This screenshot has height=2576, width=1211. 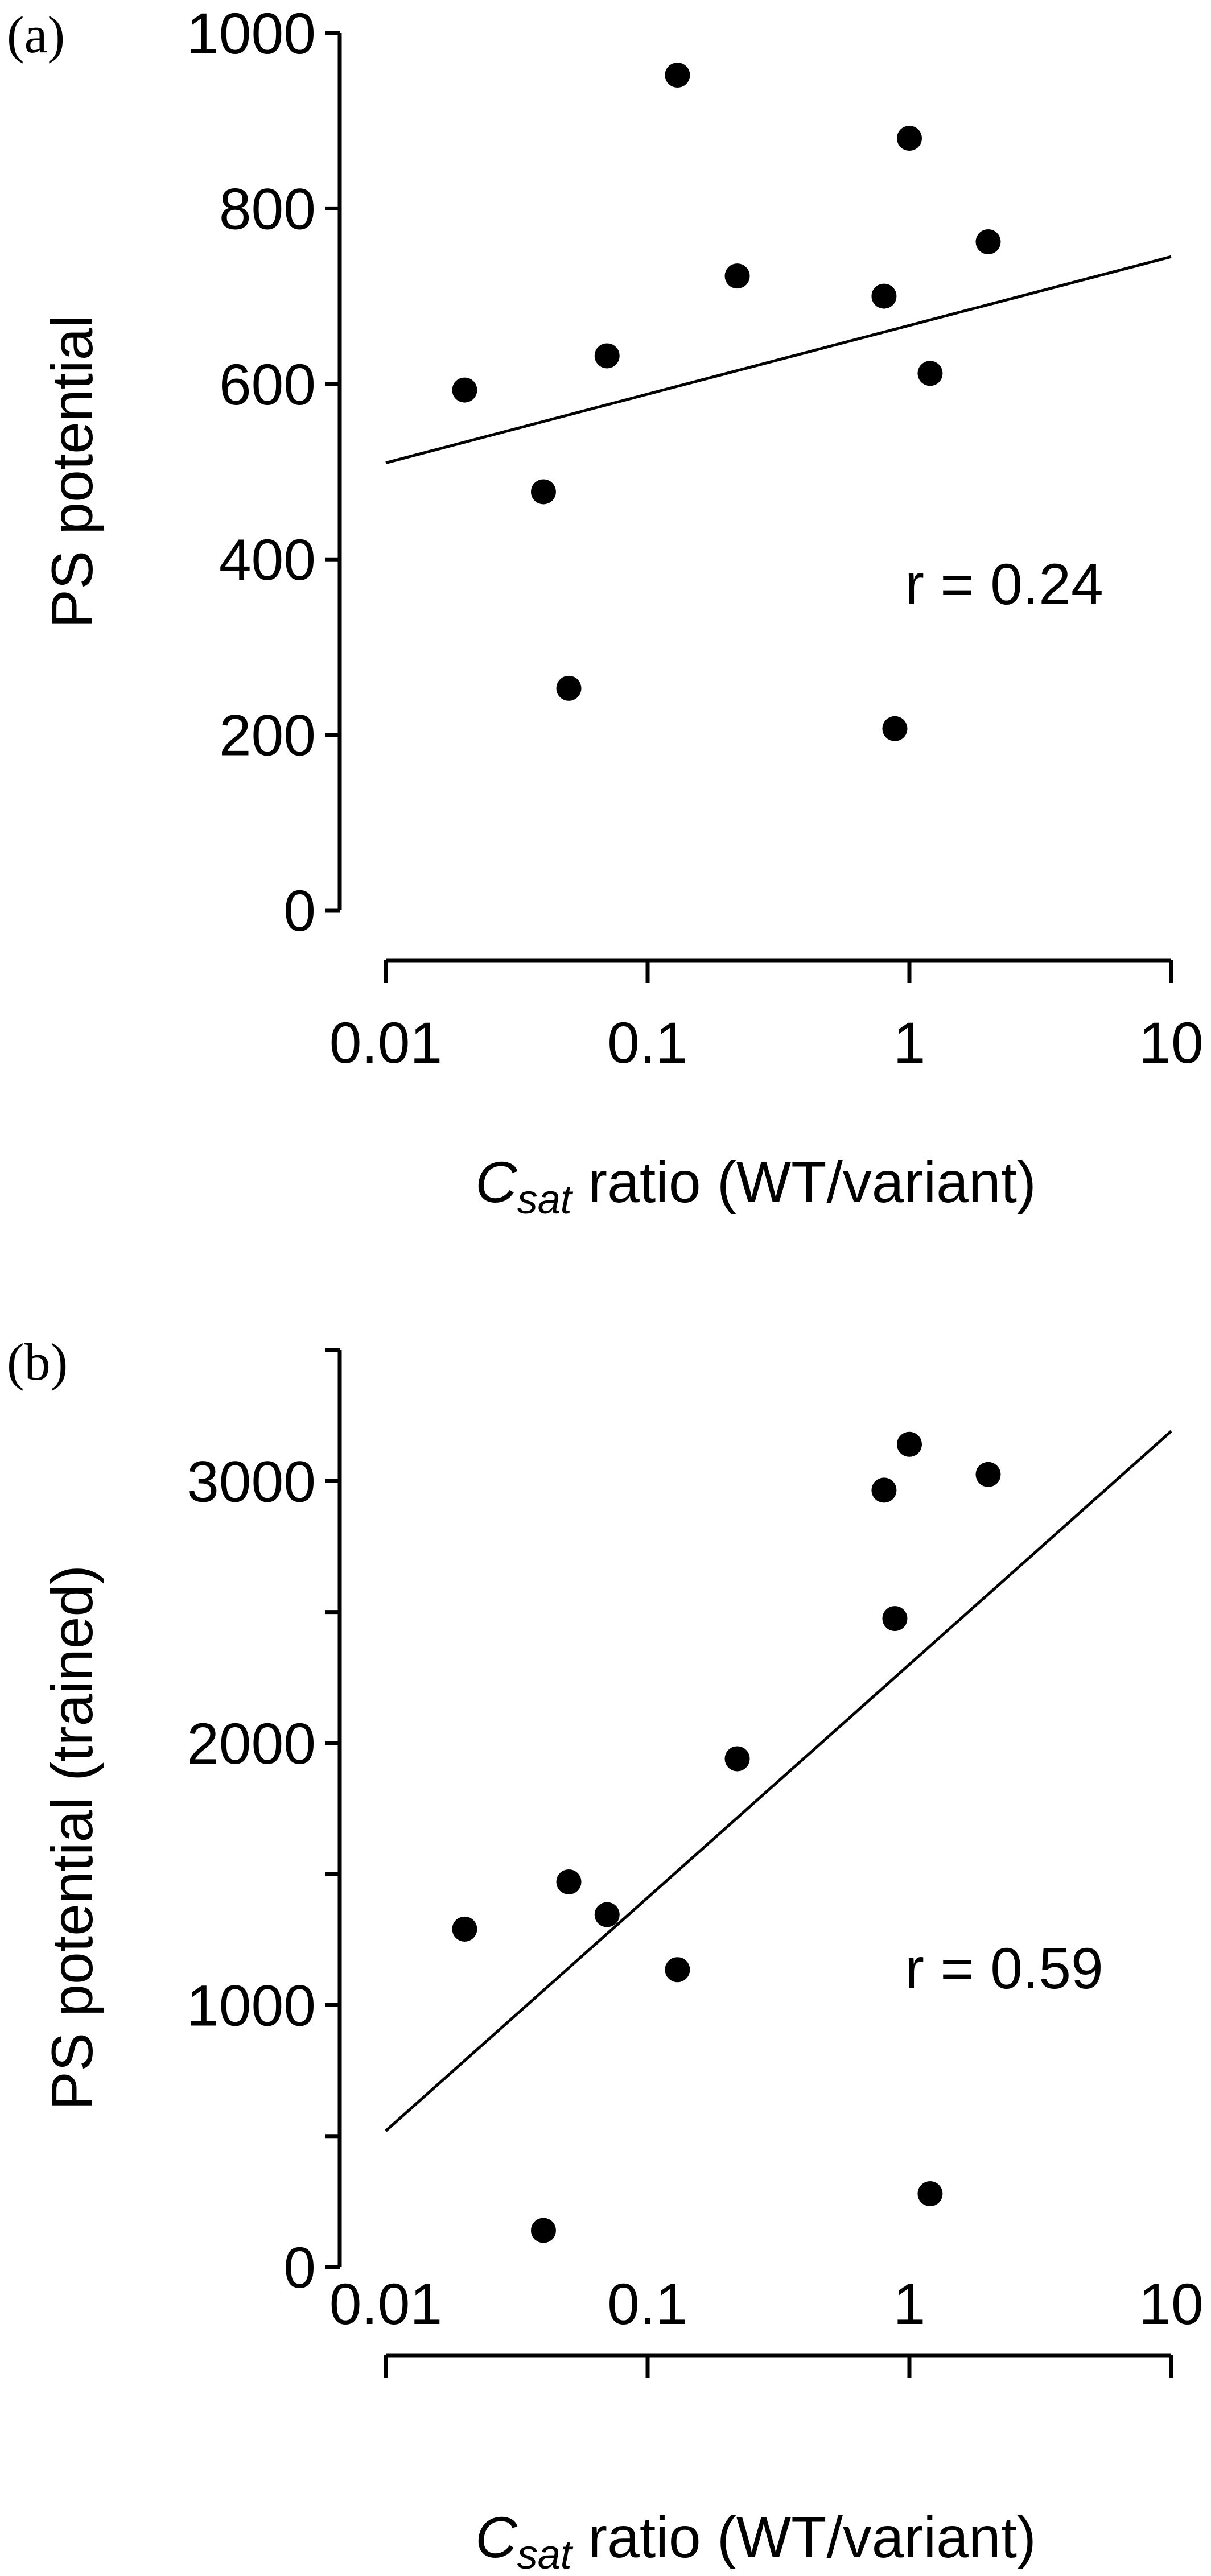 I want to click on correlation-annotation: r = 0.59, so click(x=1004, y=1969).